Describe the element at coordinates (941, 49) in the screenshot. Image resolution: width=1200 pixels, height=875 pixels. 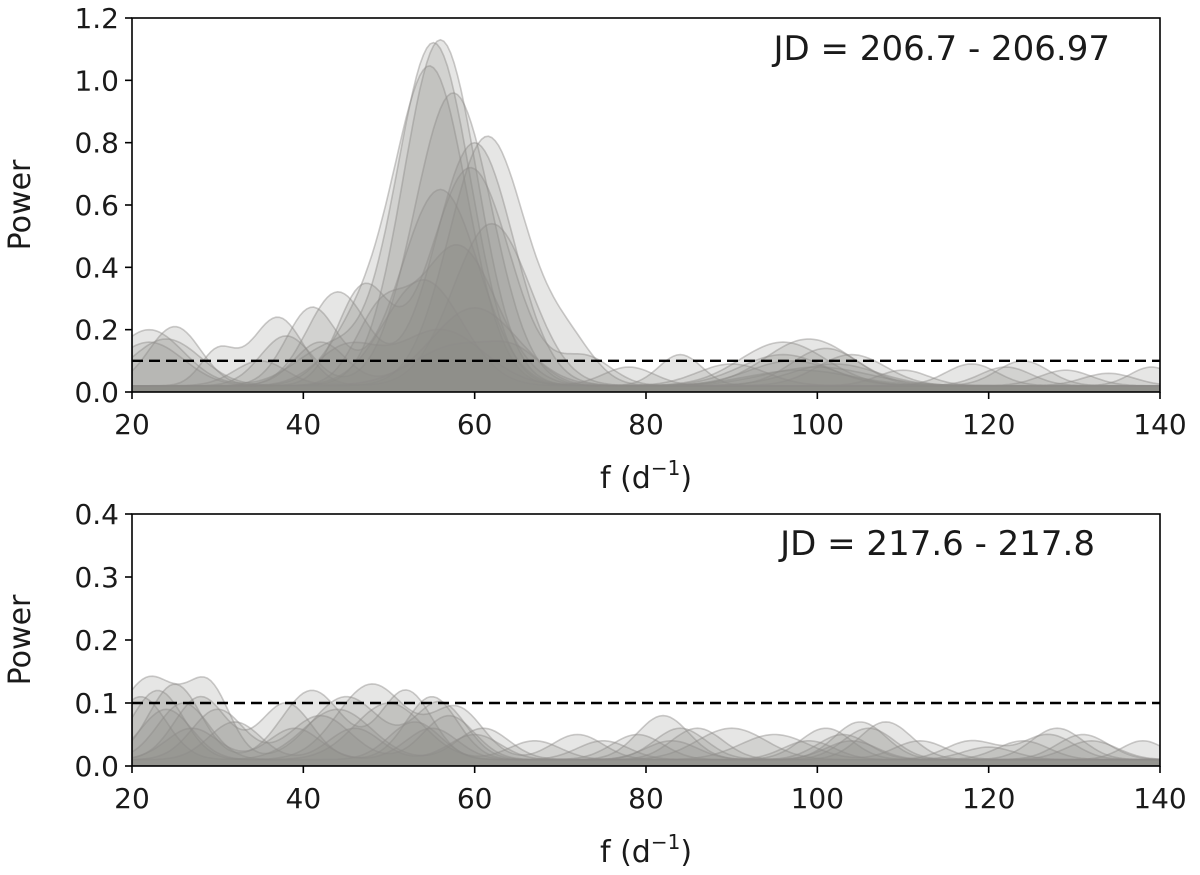
I see `jd-annotation: JD = 206.7 - 206.97` at that location.